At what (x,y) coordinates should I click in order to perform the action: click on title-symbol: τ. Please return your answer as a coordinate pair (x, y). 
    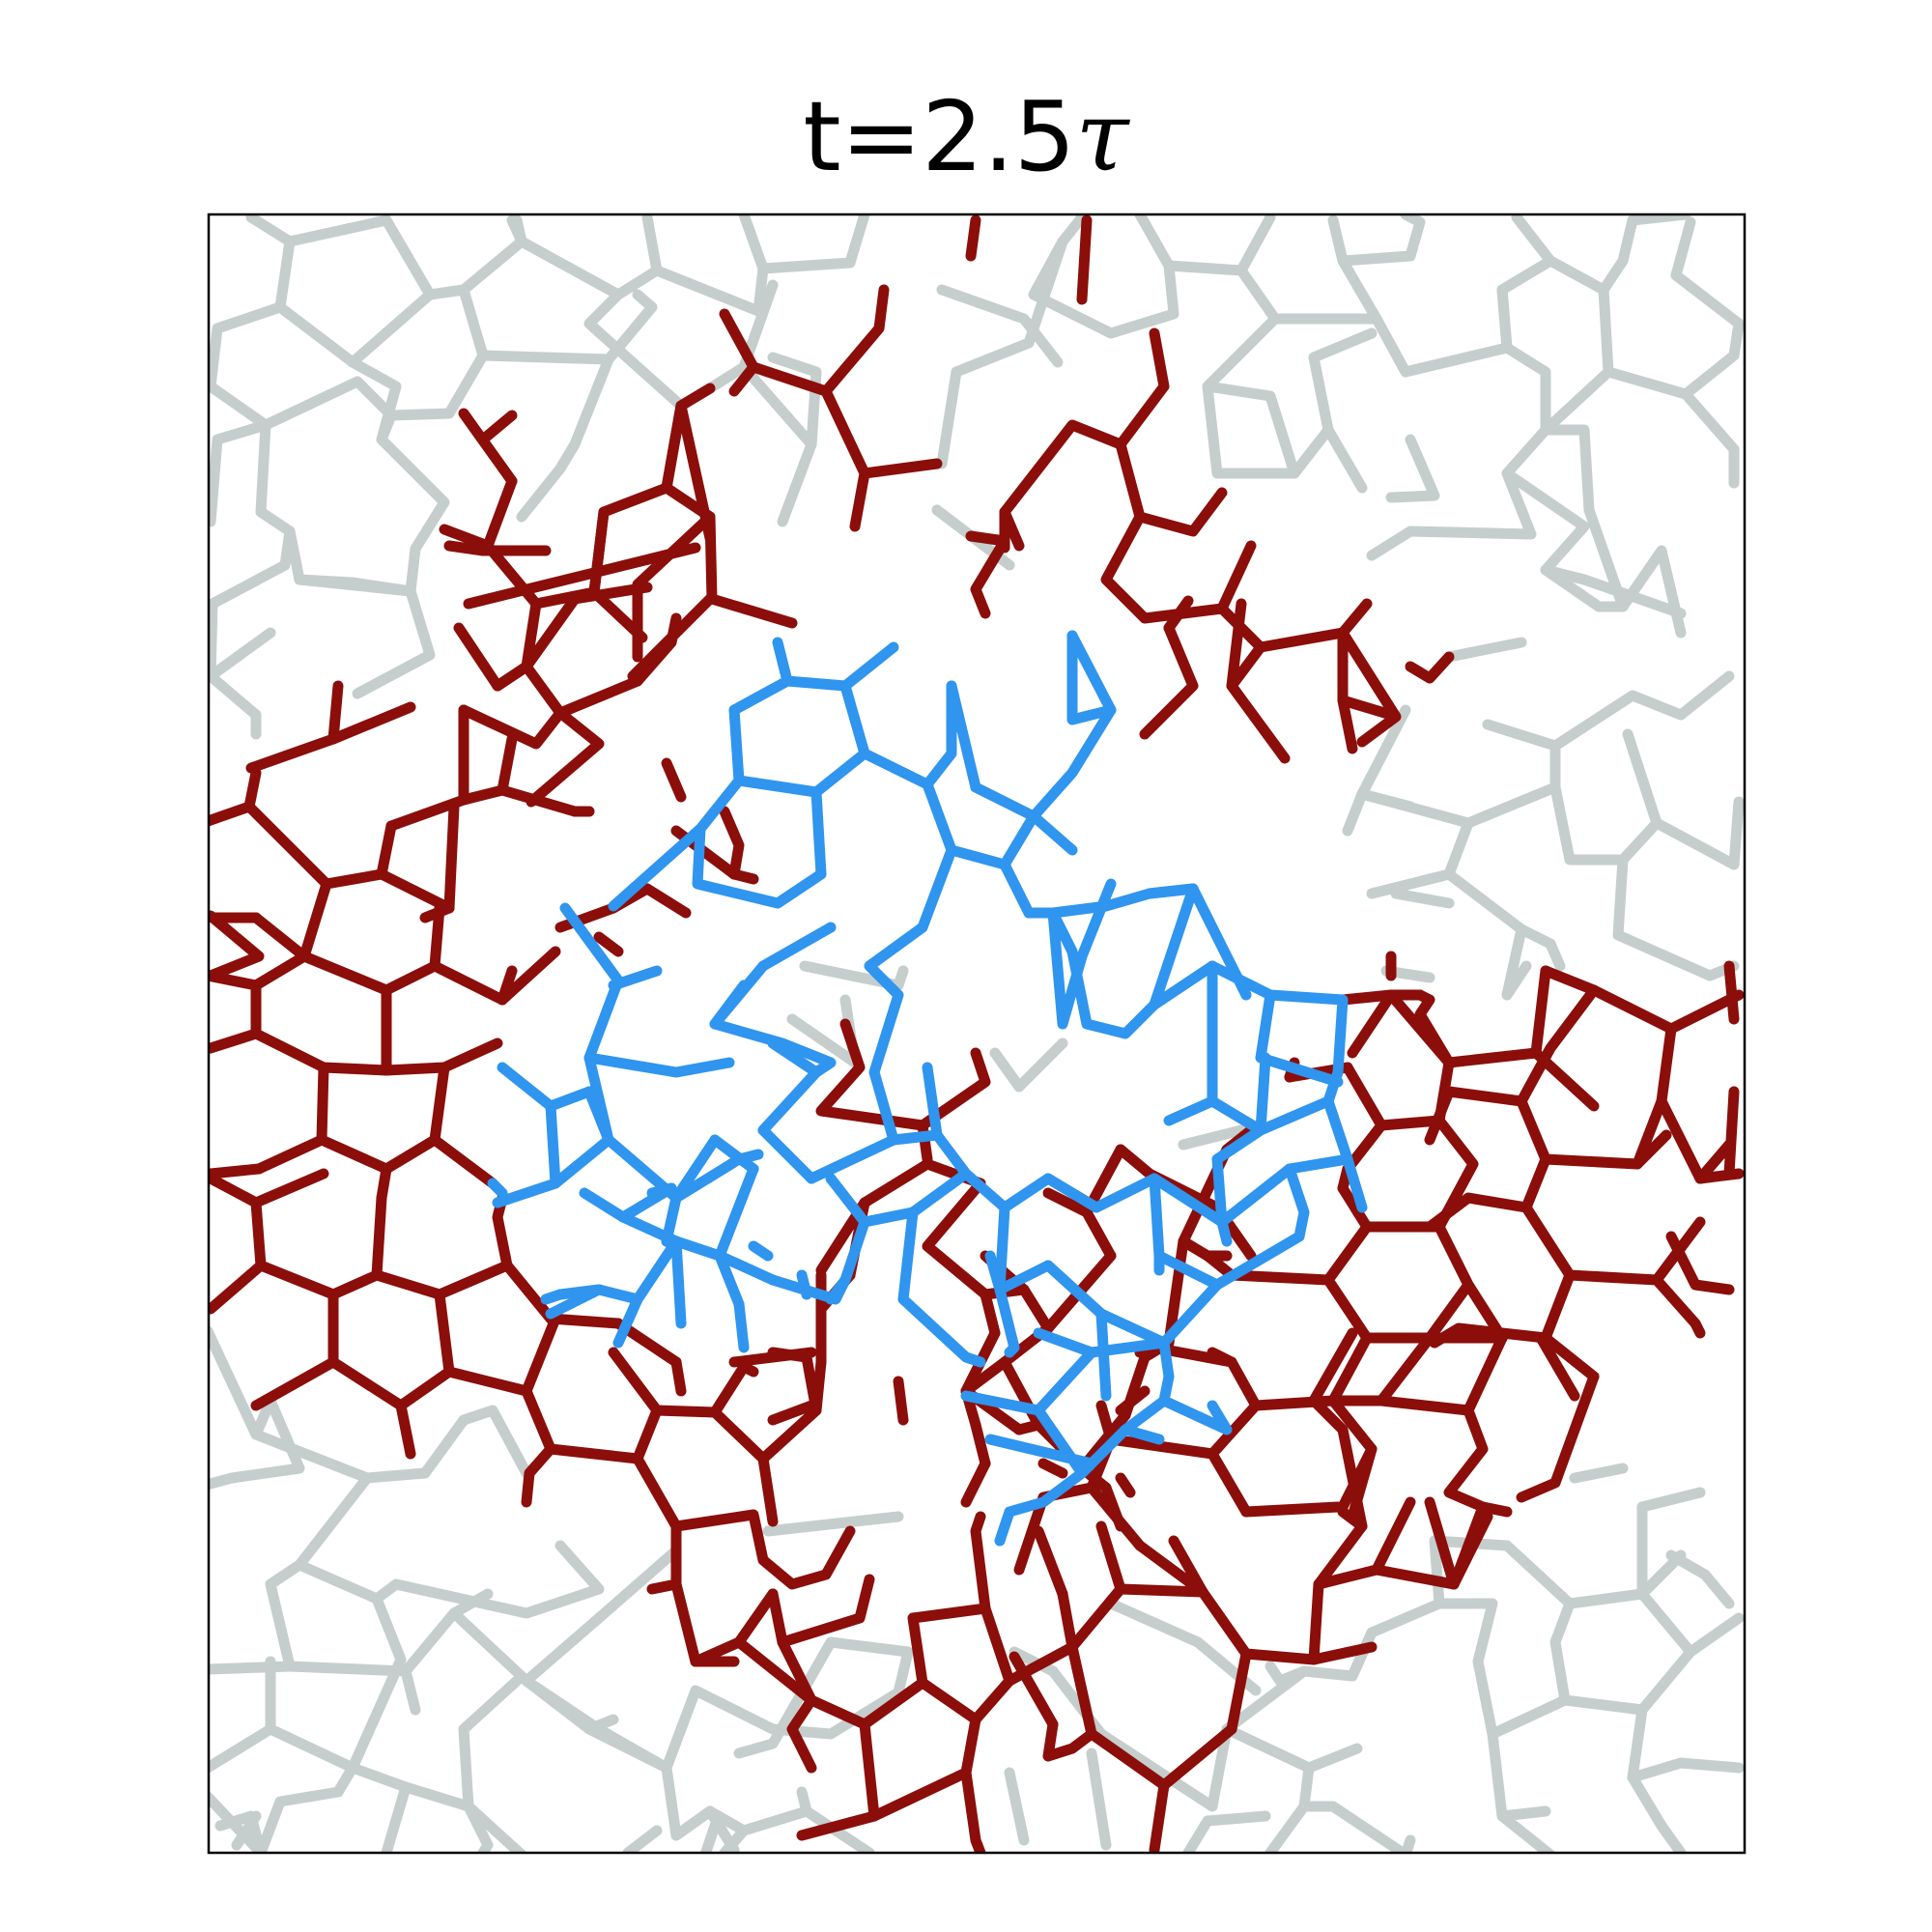
    Looking at the image, I should click on (1102, 136).